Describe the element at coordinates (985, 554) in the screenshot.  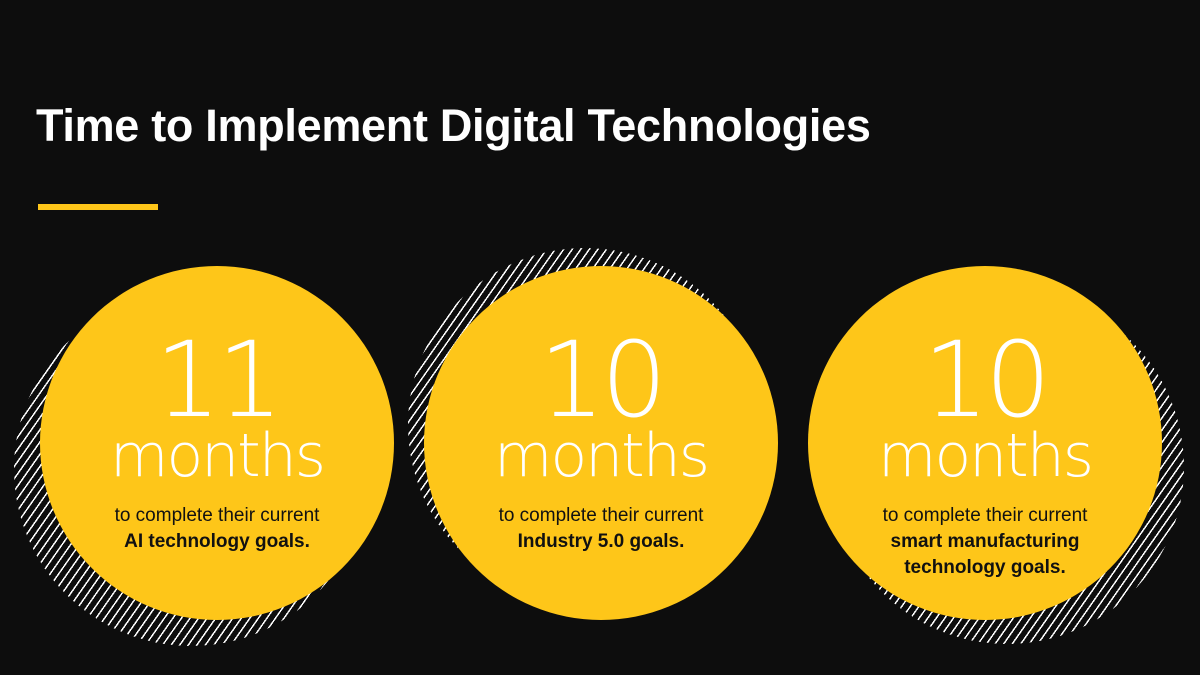
I see `stat-emphasis: smart manufacturing technology goals.` at that location.